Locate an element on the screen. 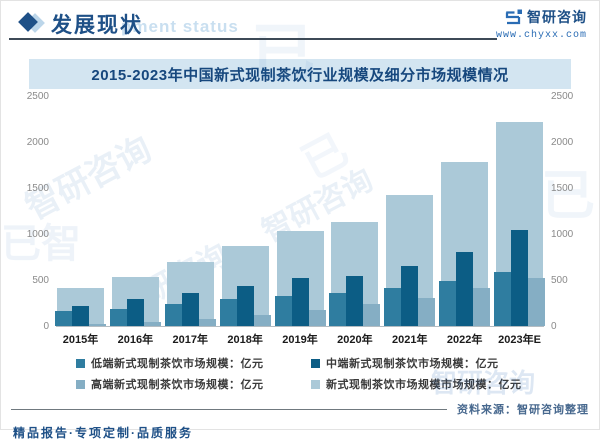 The width and height of the screenshot is (600, 441). y-axis-tick-right: 2000 is located at coordinates (562, 142).